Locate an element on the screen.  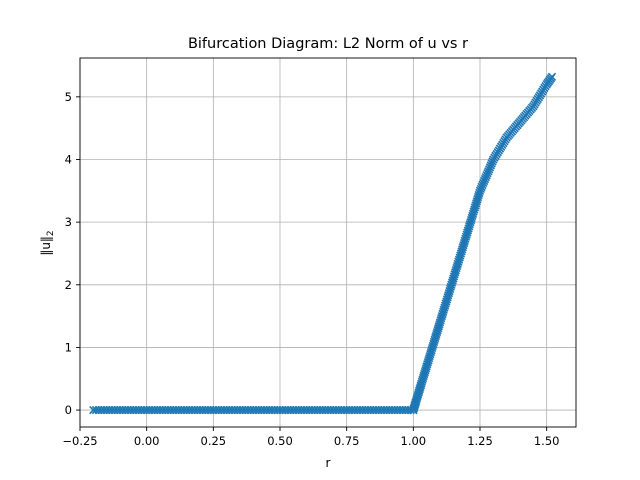
y-axis-label: ‖u‖2 is located at coordinates (47, 242).